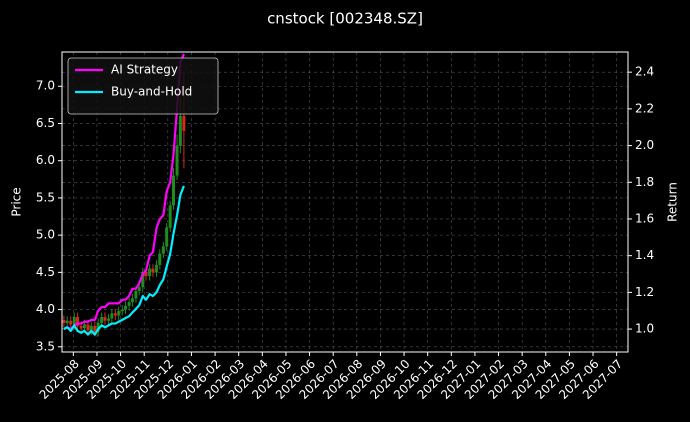  I want to click on legend-label: Buy-and-Hold, so click(151, 92).